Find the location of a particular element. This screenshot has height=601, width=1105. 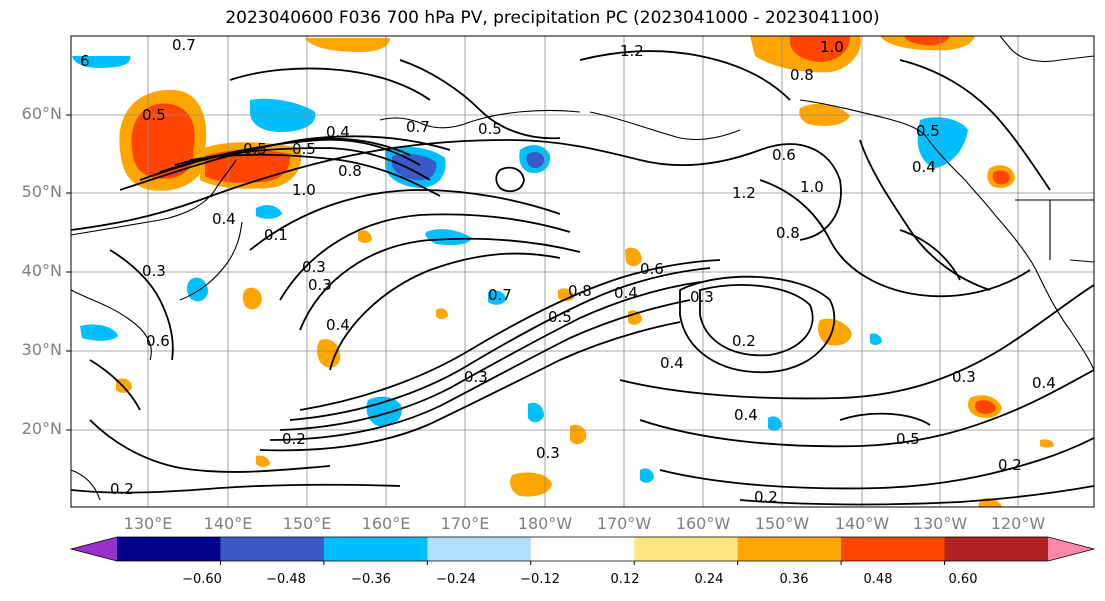

lon-label: 180°W is located at coordinates (545, 523).